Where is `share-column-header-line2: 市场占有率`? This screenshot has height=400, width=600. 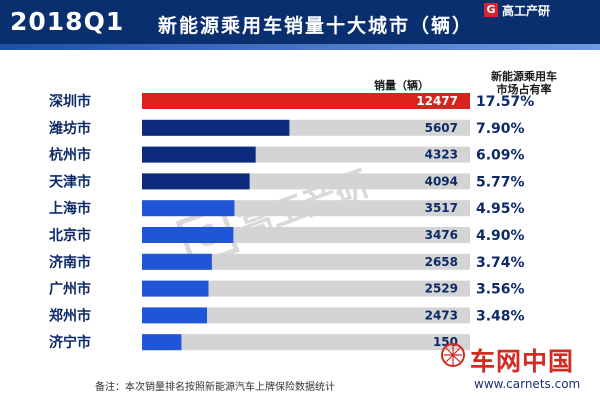 share-column-header-line2: 市场占有率 is located at coordinates (524, 89).